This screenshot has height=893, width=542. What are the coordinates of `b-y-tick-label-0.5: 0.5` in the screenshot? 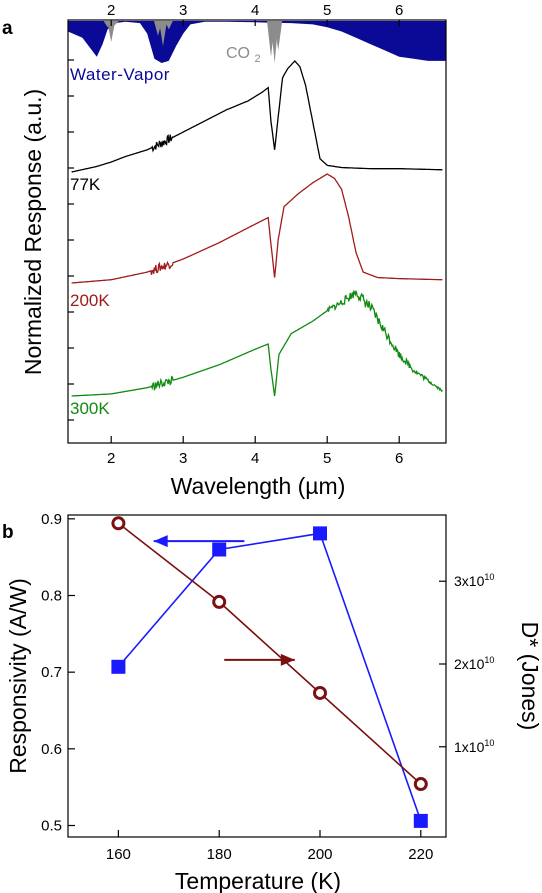 It's located at (51, 826).